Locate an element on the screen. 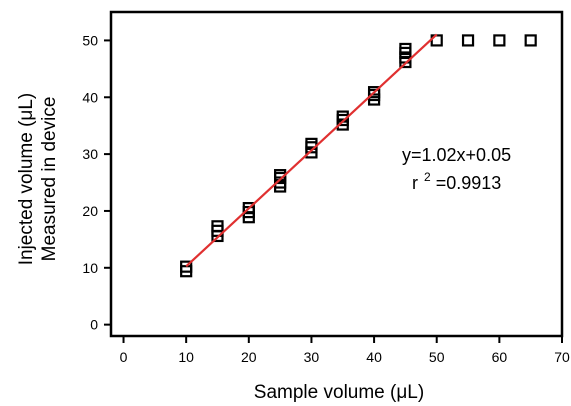 This screenshot has width=571, height=406. x-tick-label: 50 is located at coordinates (437, 357).